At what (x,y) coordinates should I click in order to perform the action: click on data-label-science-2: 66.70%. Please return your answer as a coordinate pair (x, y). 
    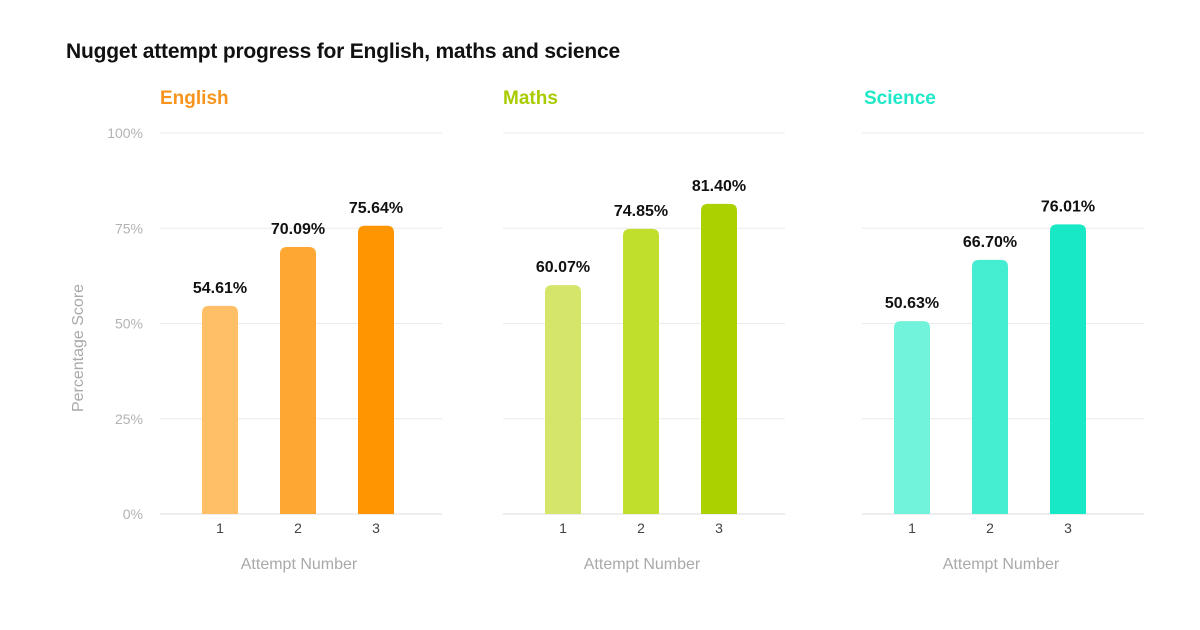
    Looking at the image, I should click on (990, 242).